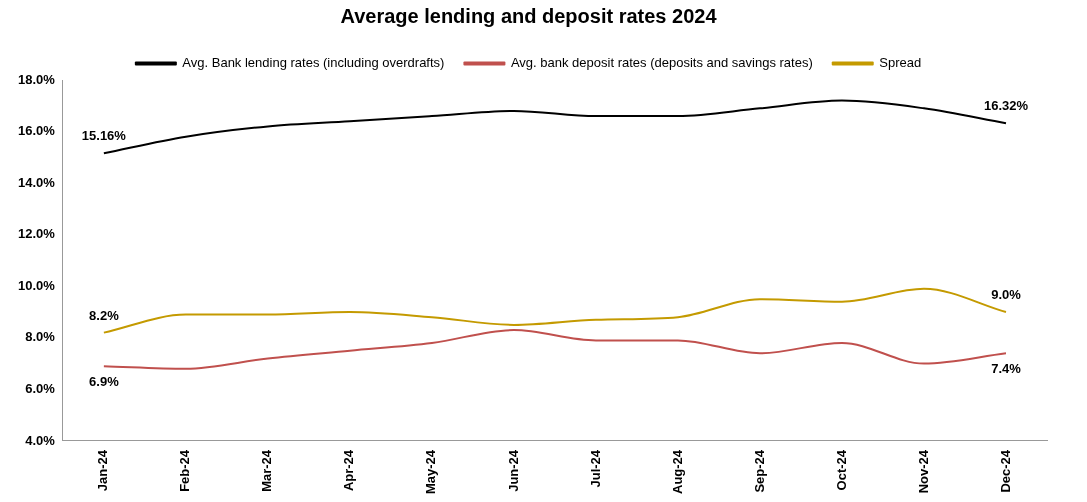 The width and height of the screenshot is (1087, 502). What do you see at coordinates (759, 471) in the screenshot?
I see `x-tick-label: Sep-24` at bounding box center [759, 471].